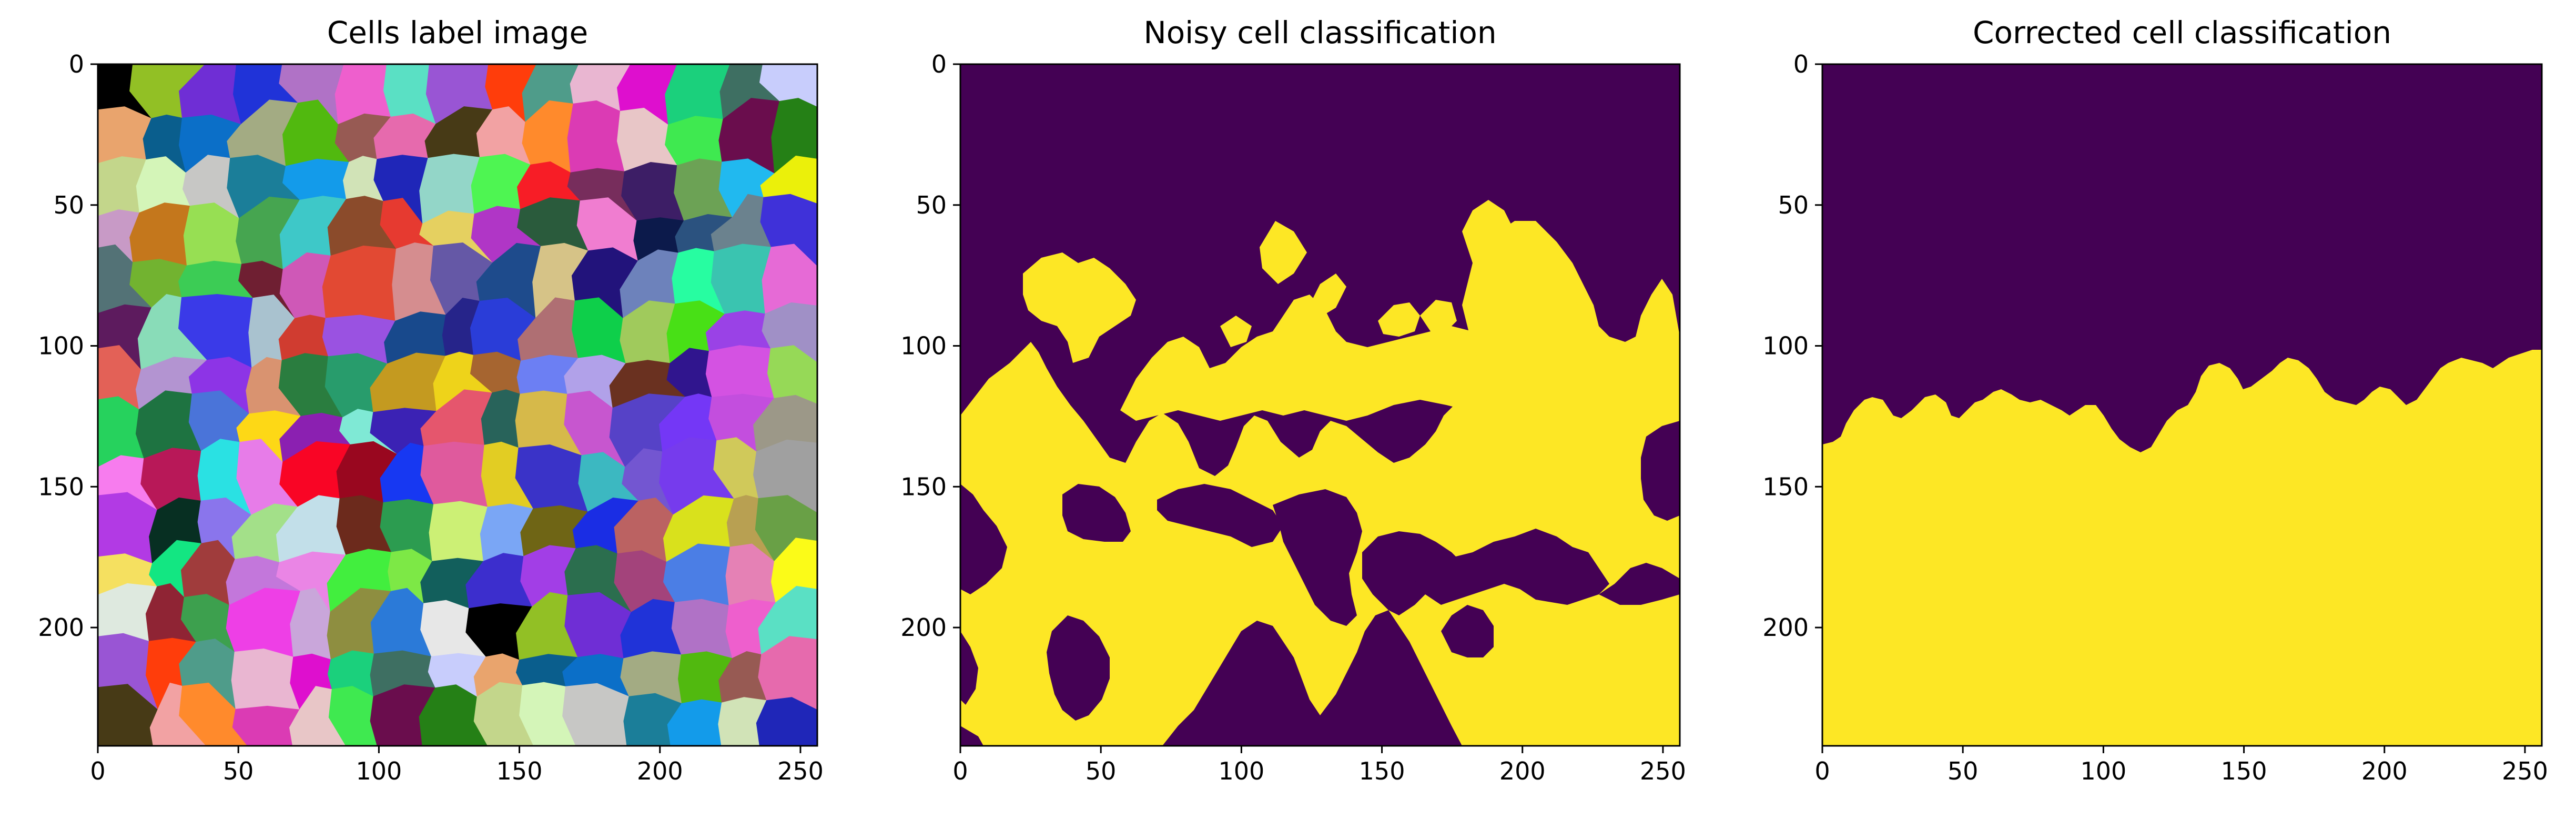 This screenshot has width=2576, height=820. What do you see at coordinates (2182, 548) in the screenshot?
I see `mask-foreground` at bounding box center [2182, 548].